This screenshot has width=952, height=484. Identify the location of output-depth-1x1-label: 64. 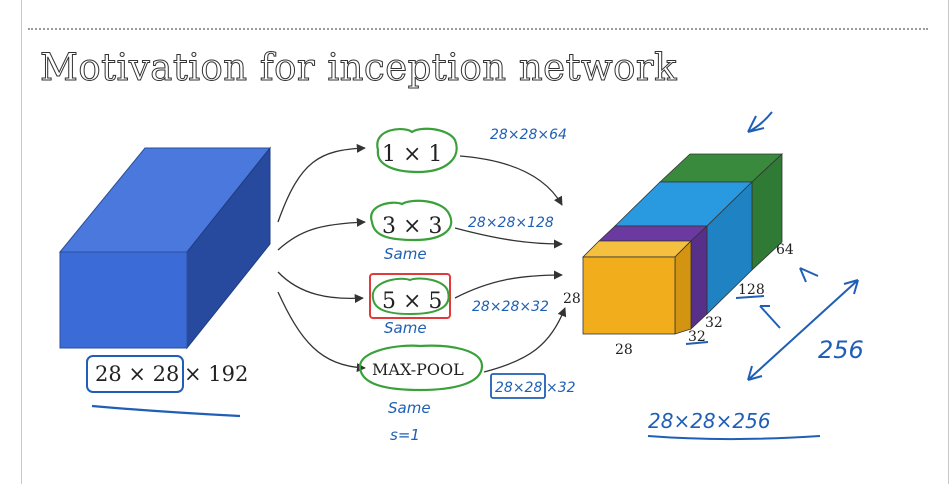
(785, 250).